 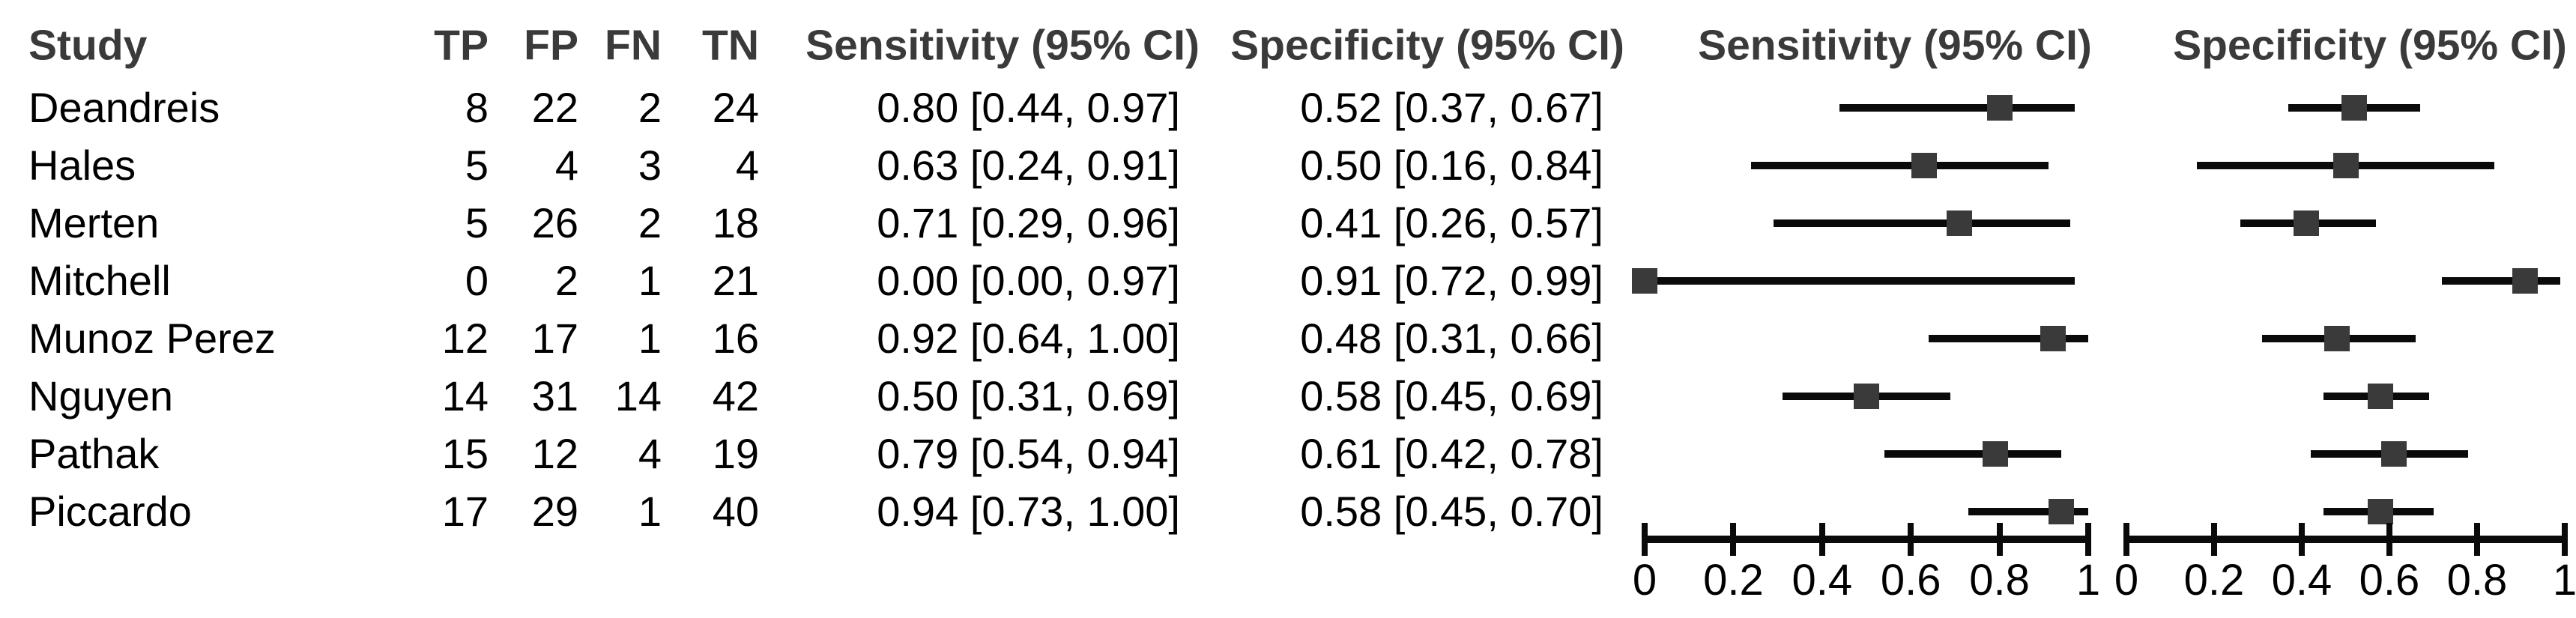 What do you see at coordinates (465, 454) in the screenshot?
I see `tp-value: 15` at bounding box center [465, 454].